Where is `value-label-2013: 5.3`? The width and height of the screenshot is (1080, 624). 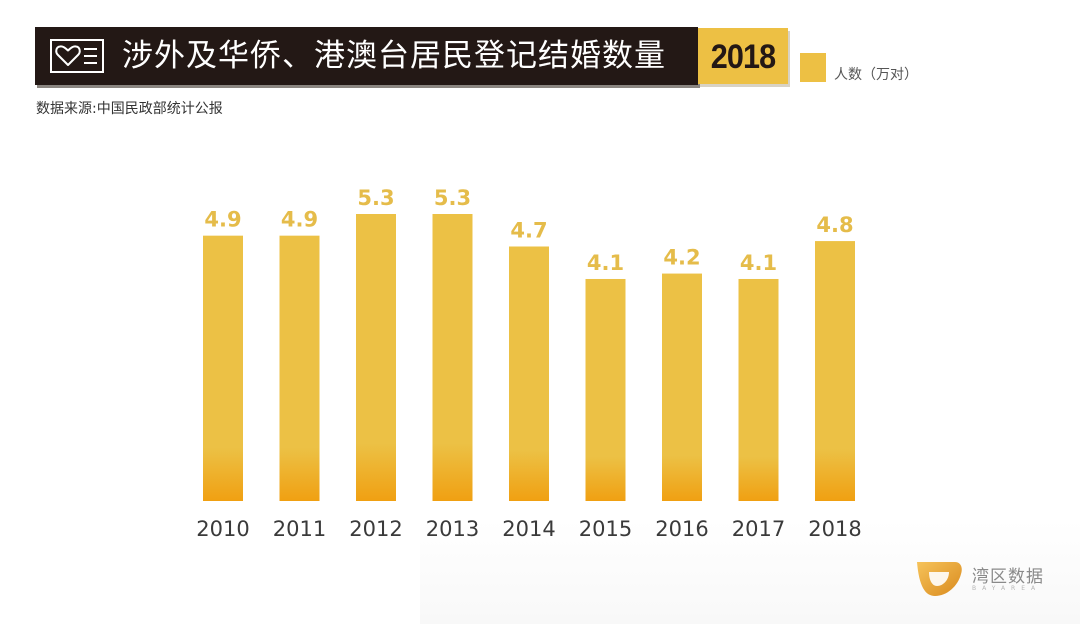 value-label-2013: 5.3 is located at coordinates (452, 198).